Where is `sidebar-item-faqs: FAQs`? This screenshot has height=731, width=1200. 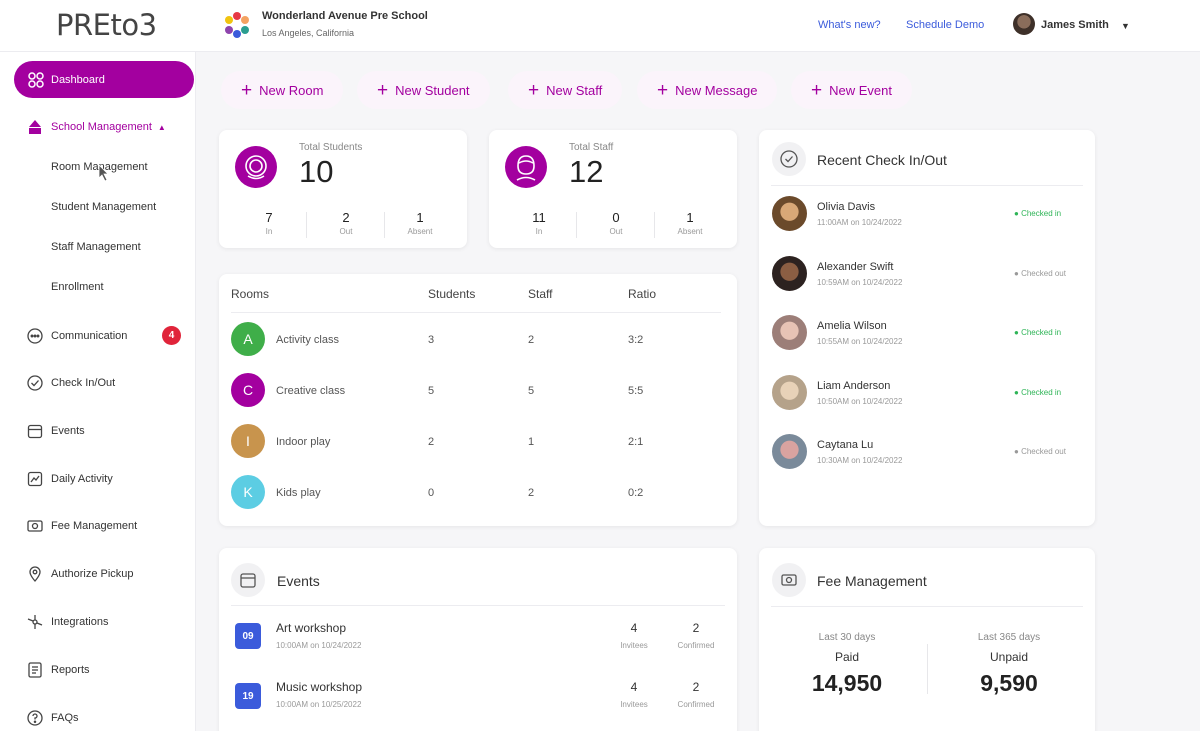
sidebar-item-faqs: FAQs is located at coordinates (52, 718).